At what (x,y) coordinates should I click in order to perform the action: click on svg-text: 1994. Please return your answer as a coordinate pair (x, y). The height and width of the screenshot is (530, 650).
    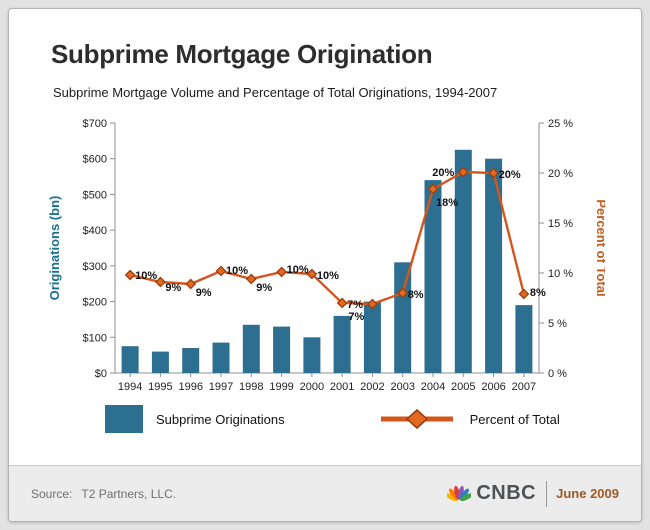
    Looking at the image, I should click on (130, 387).